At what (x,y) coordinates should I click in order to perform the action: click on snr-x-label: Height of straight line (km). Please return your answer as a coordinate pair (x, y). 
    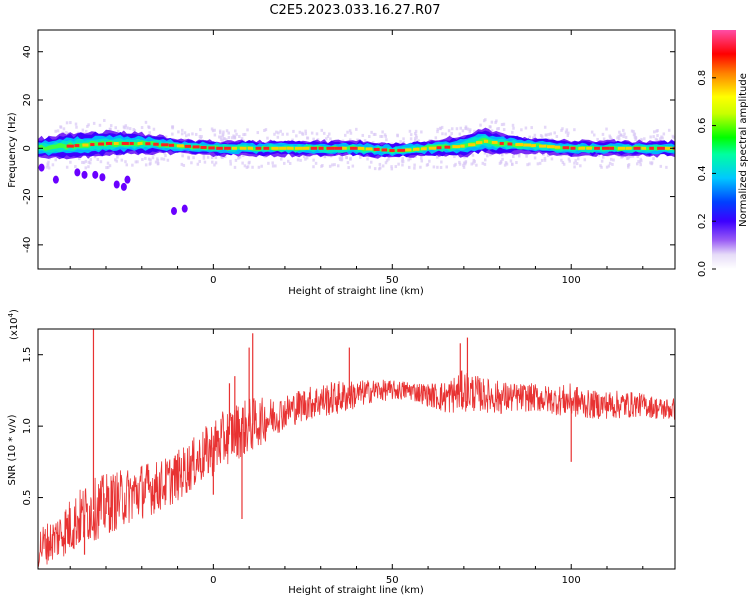
    Looking at the image, I should click on (356, 590).